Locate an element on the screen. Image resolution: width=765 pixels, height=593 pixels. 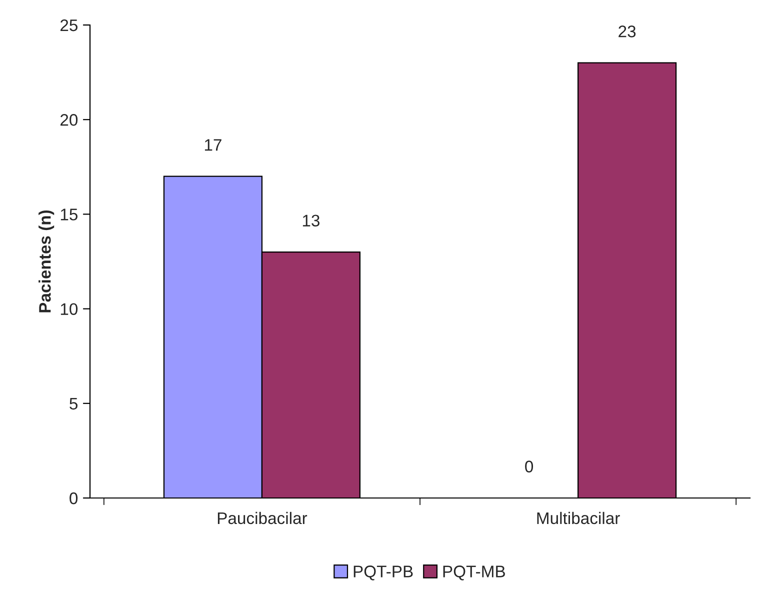
data-label: 23 is located at coordinates (627, 32).